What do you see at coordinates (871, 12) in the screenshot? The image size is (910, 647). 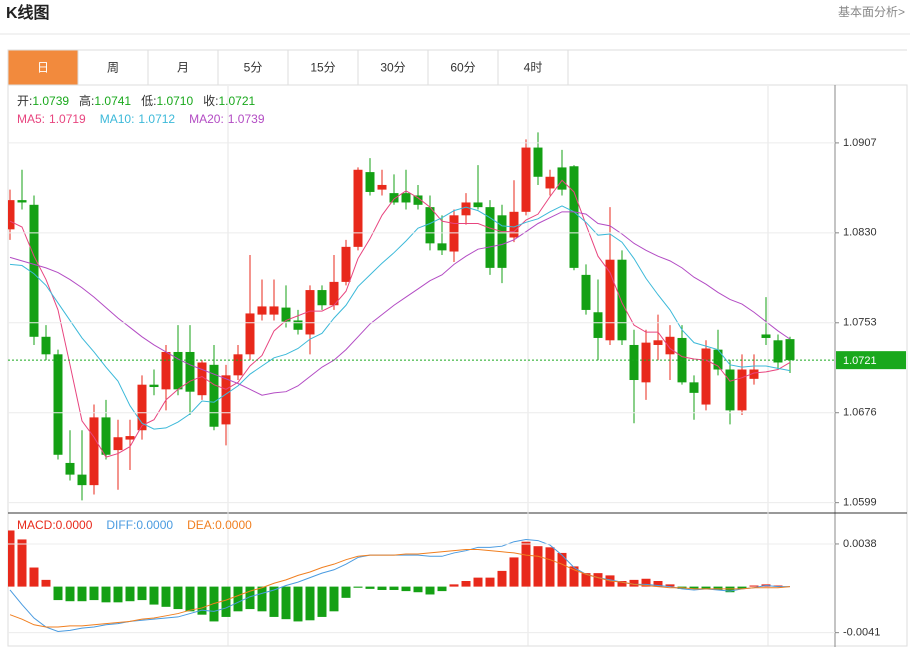 I see `link: 基本面分析>` at bounding box center [871, 12].